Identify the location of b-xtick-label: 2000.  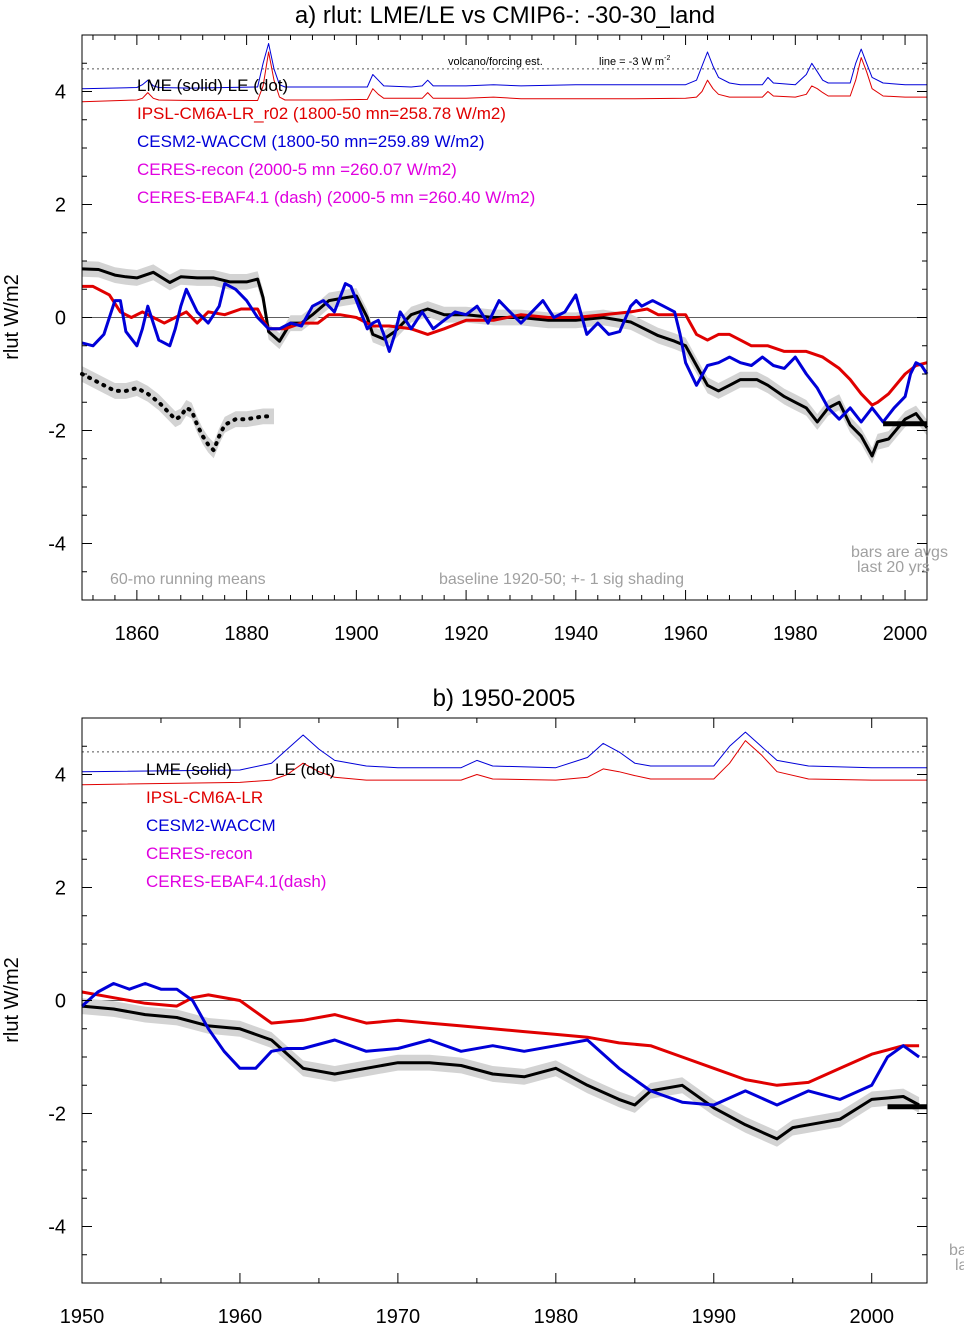
(871, 1315).